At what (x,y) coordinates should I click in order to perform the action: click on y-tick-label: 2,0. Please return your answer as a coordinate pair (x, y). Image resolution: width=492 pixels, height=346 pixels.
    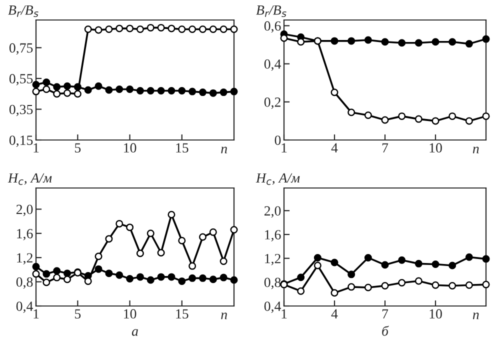
    Looking at the image, I should click on (272, 212).